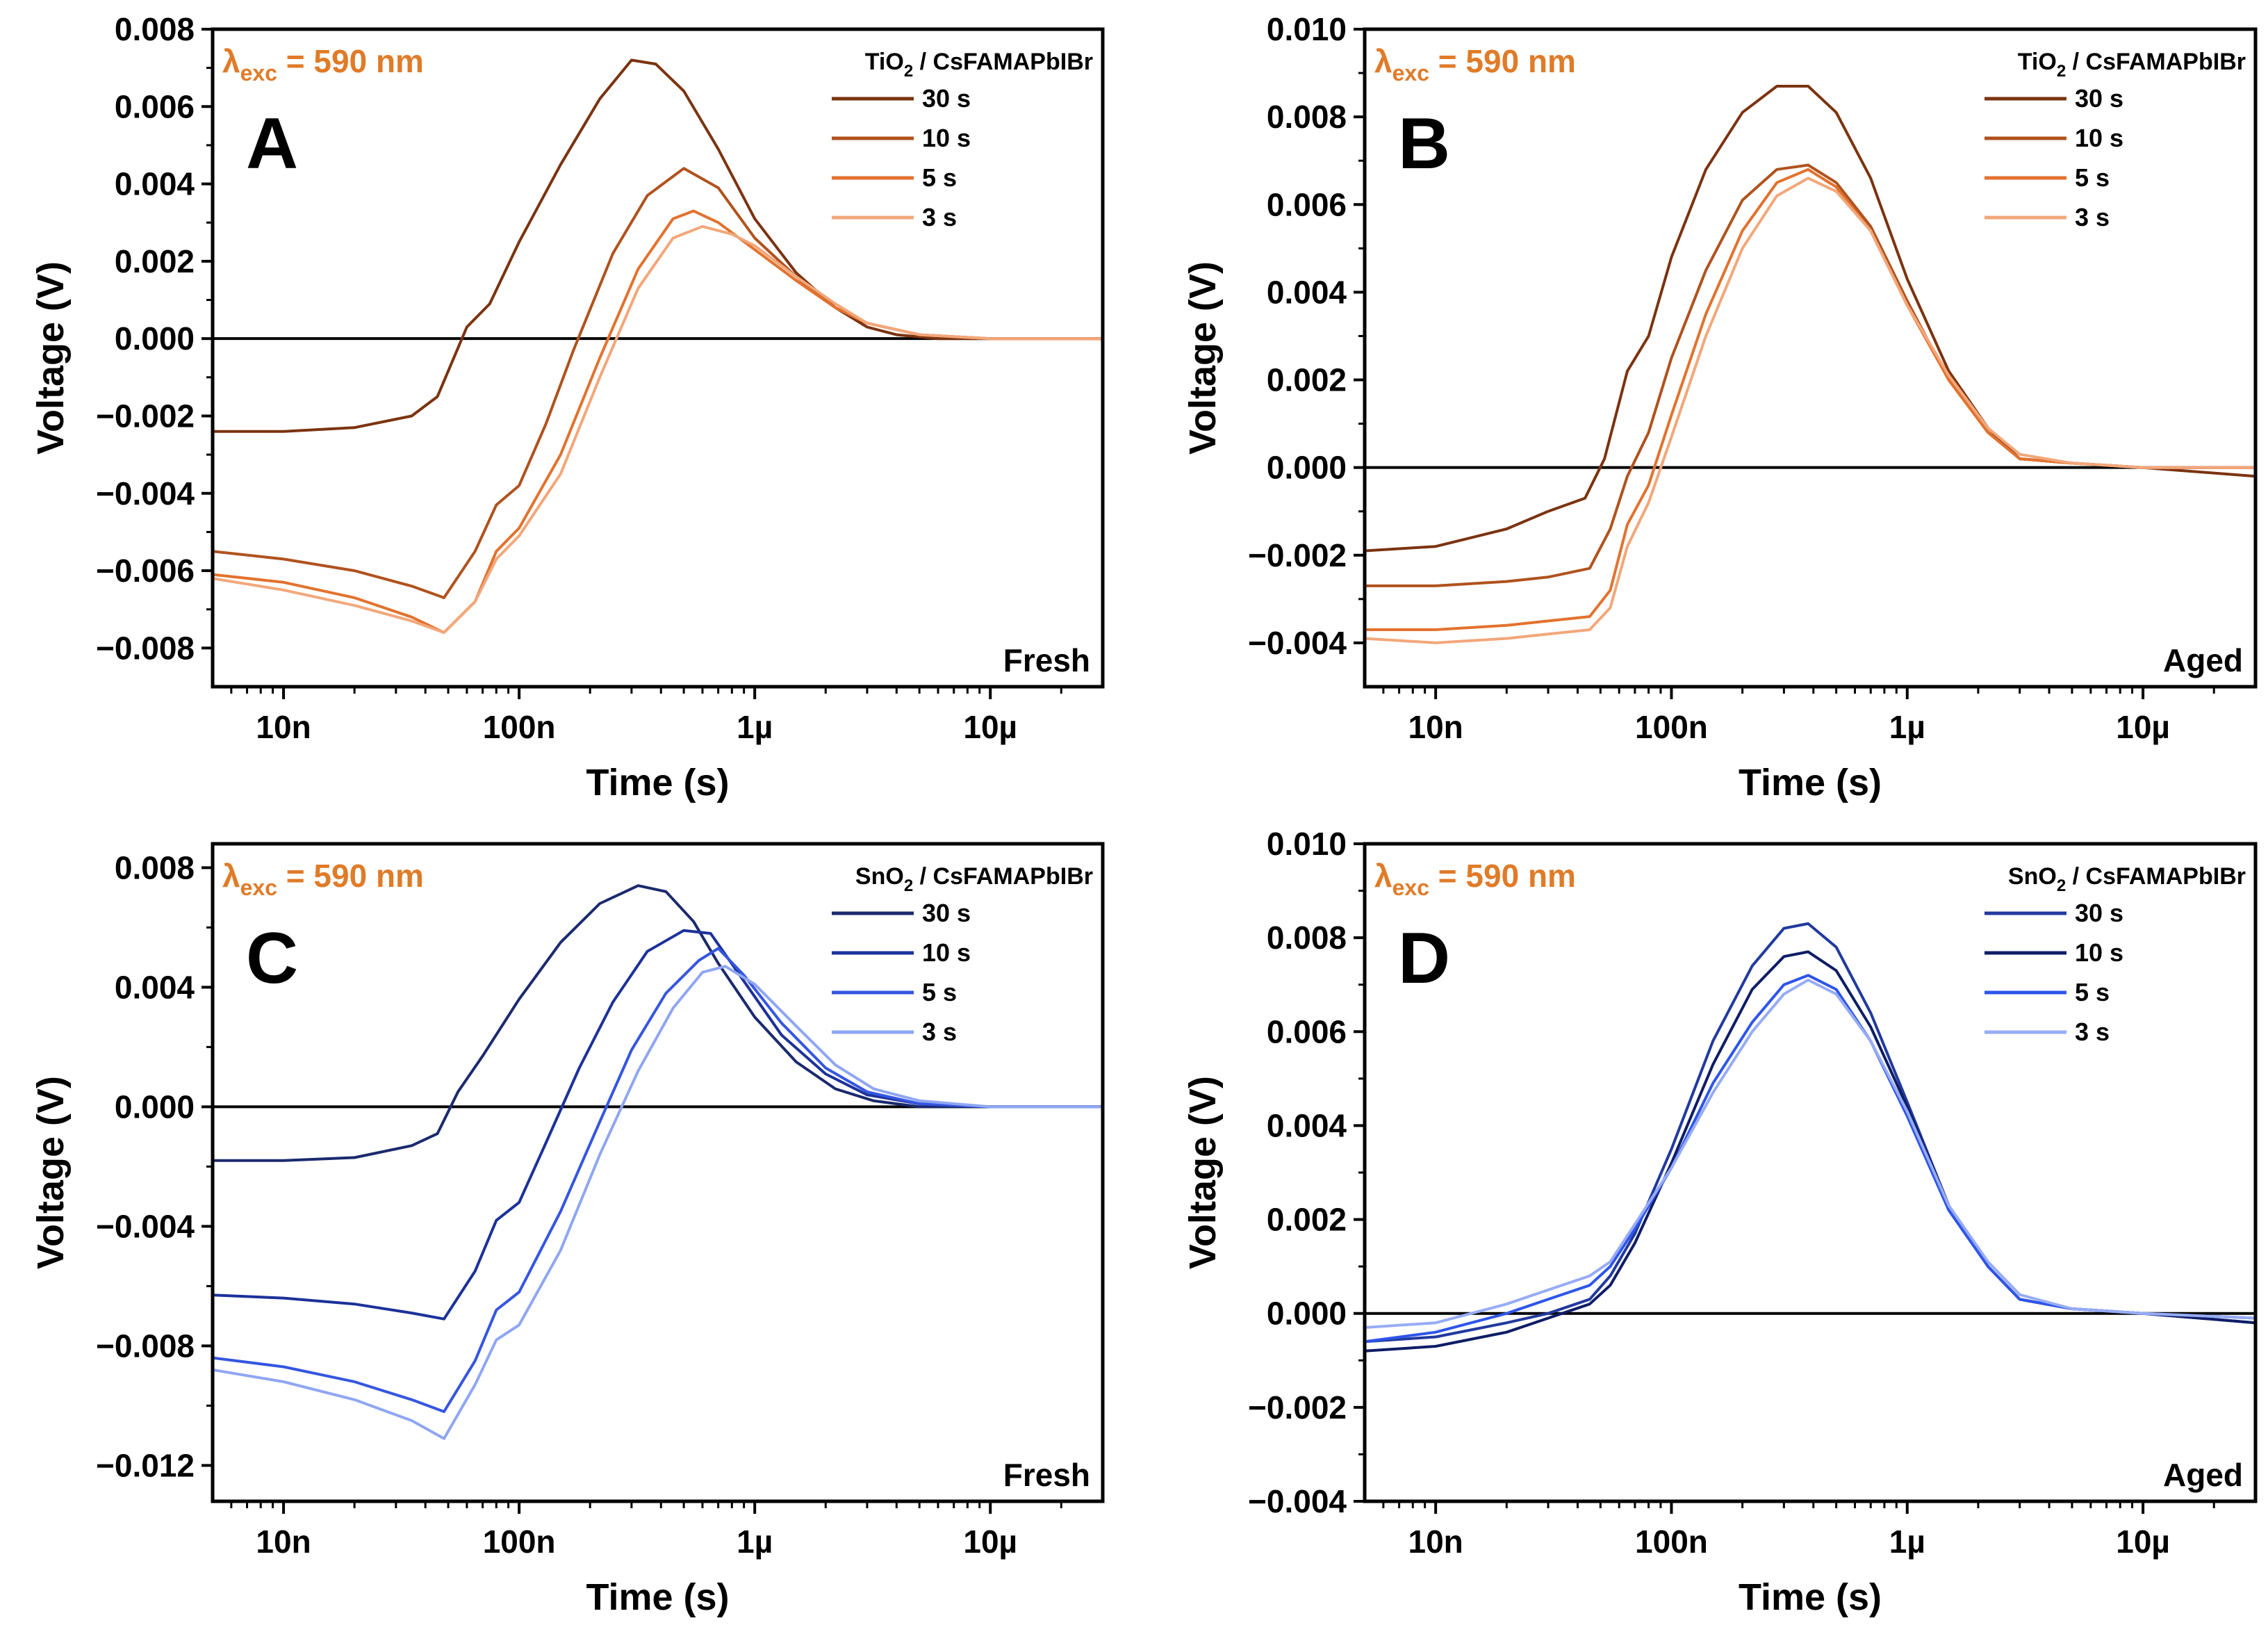 Image resolution: width=2268 pixels, height=1641 pixels. I want to click on material-label: SnO2 / CsFAMAPbIBr, so click(974, 879).